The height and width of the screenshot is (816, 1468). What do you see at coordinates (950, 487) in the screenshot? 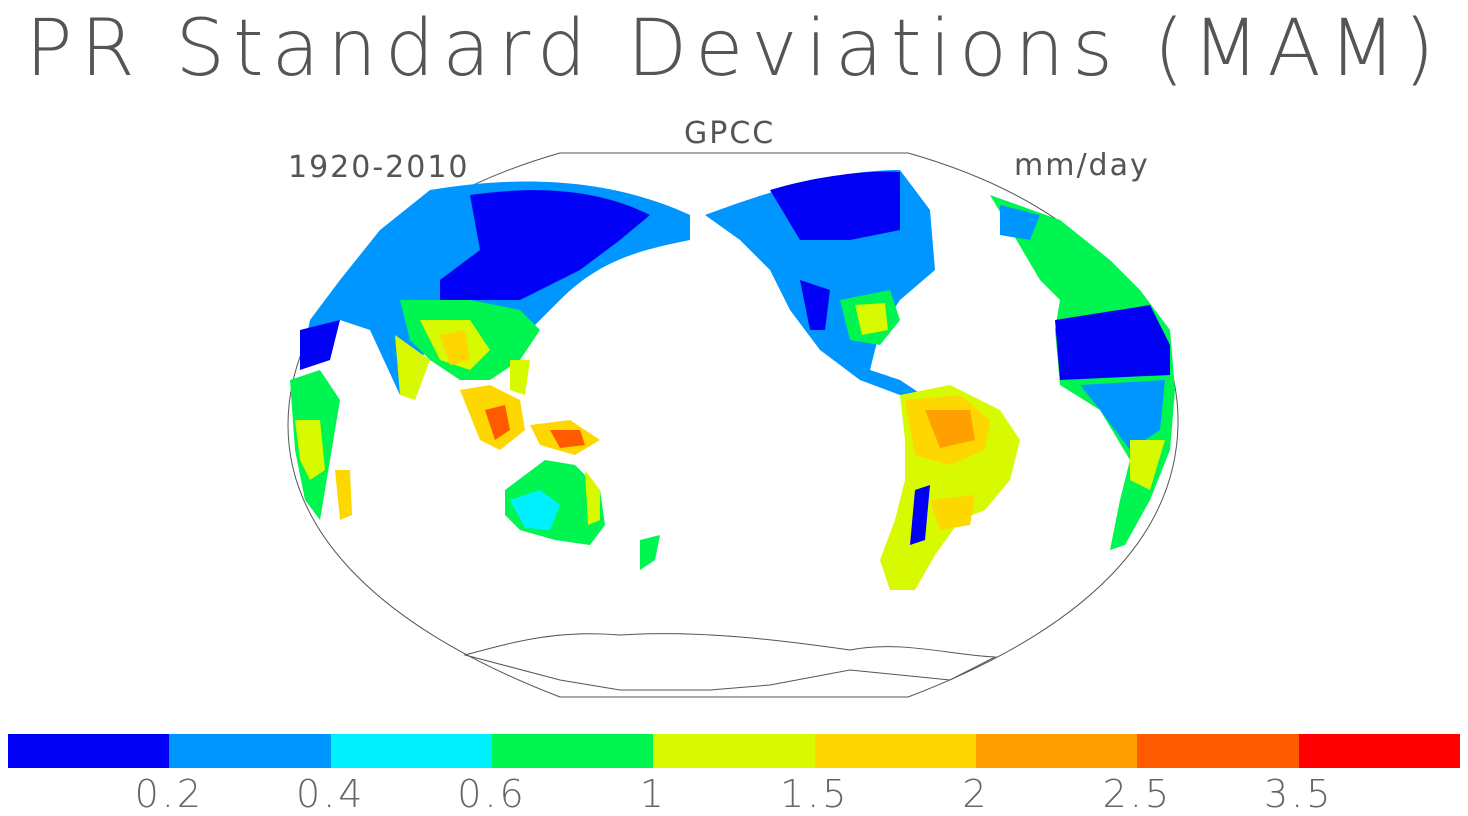
I see `south-america` at bounding box center [950, 487].